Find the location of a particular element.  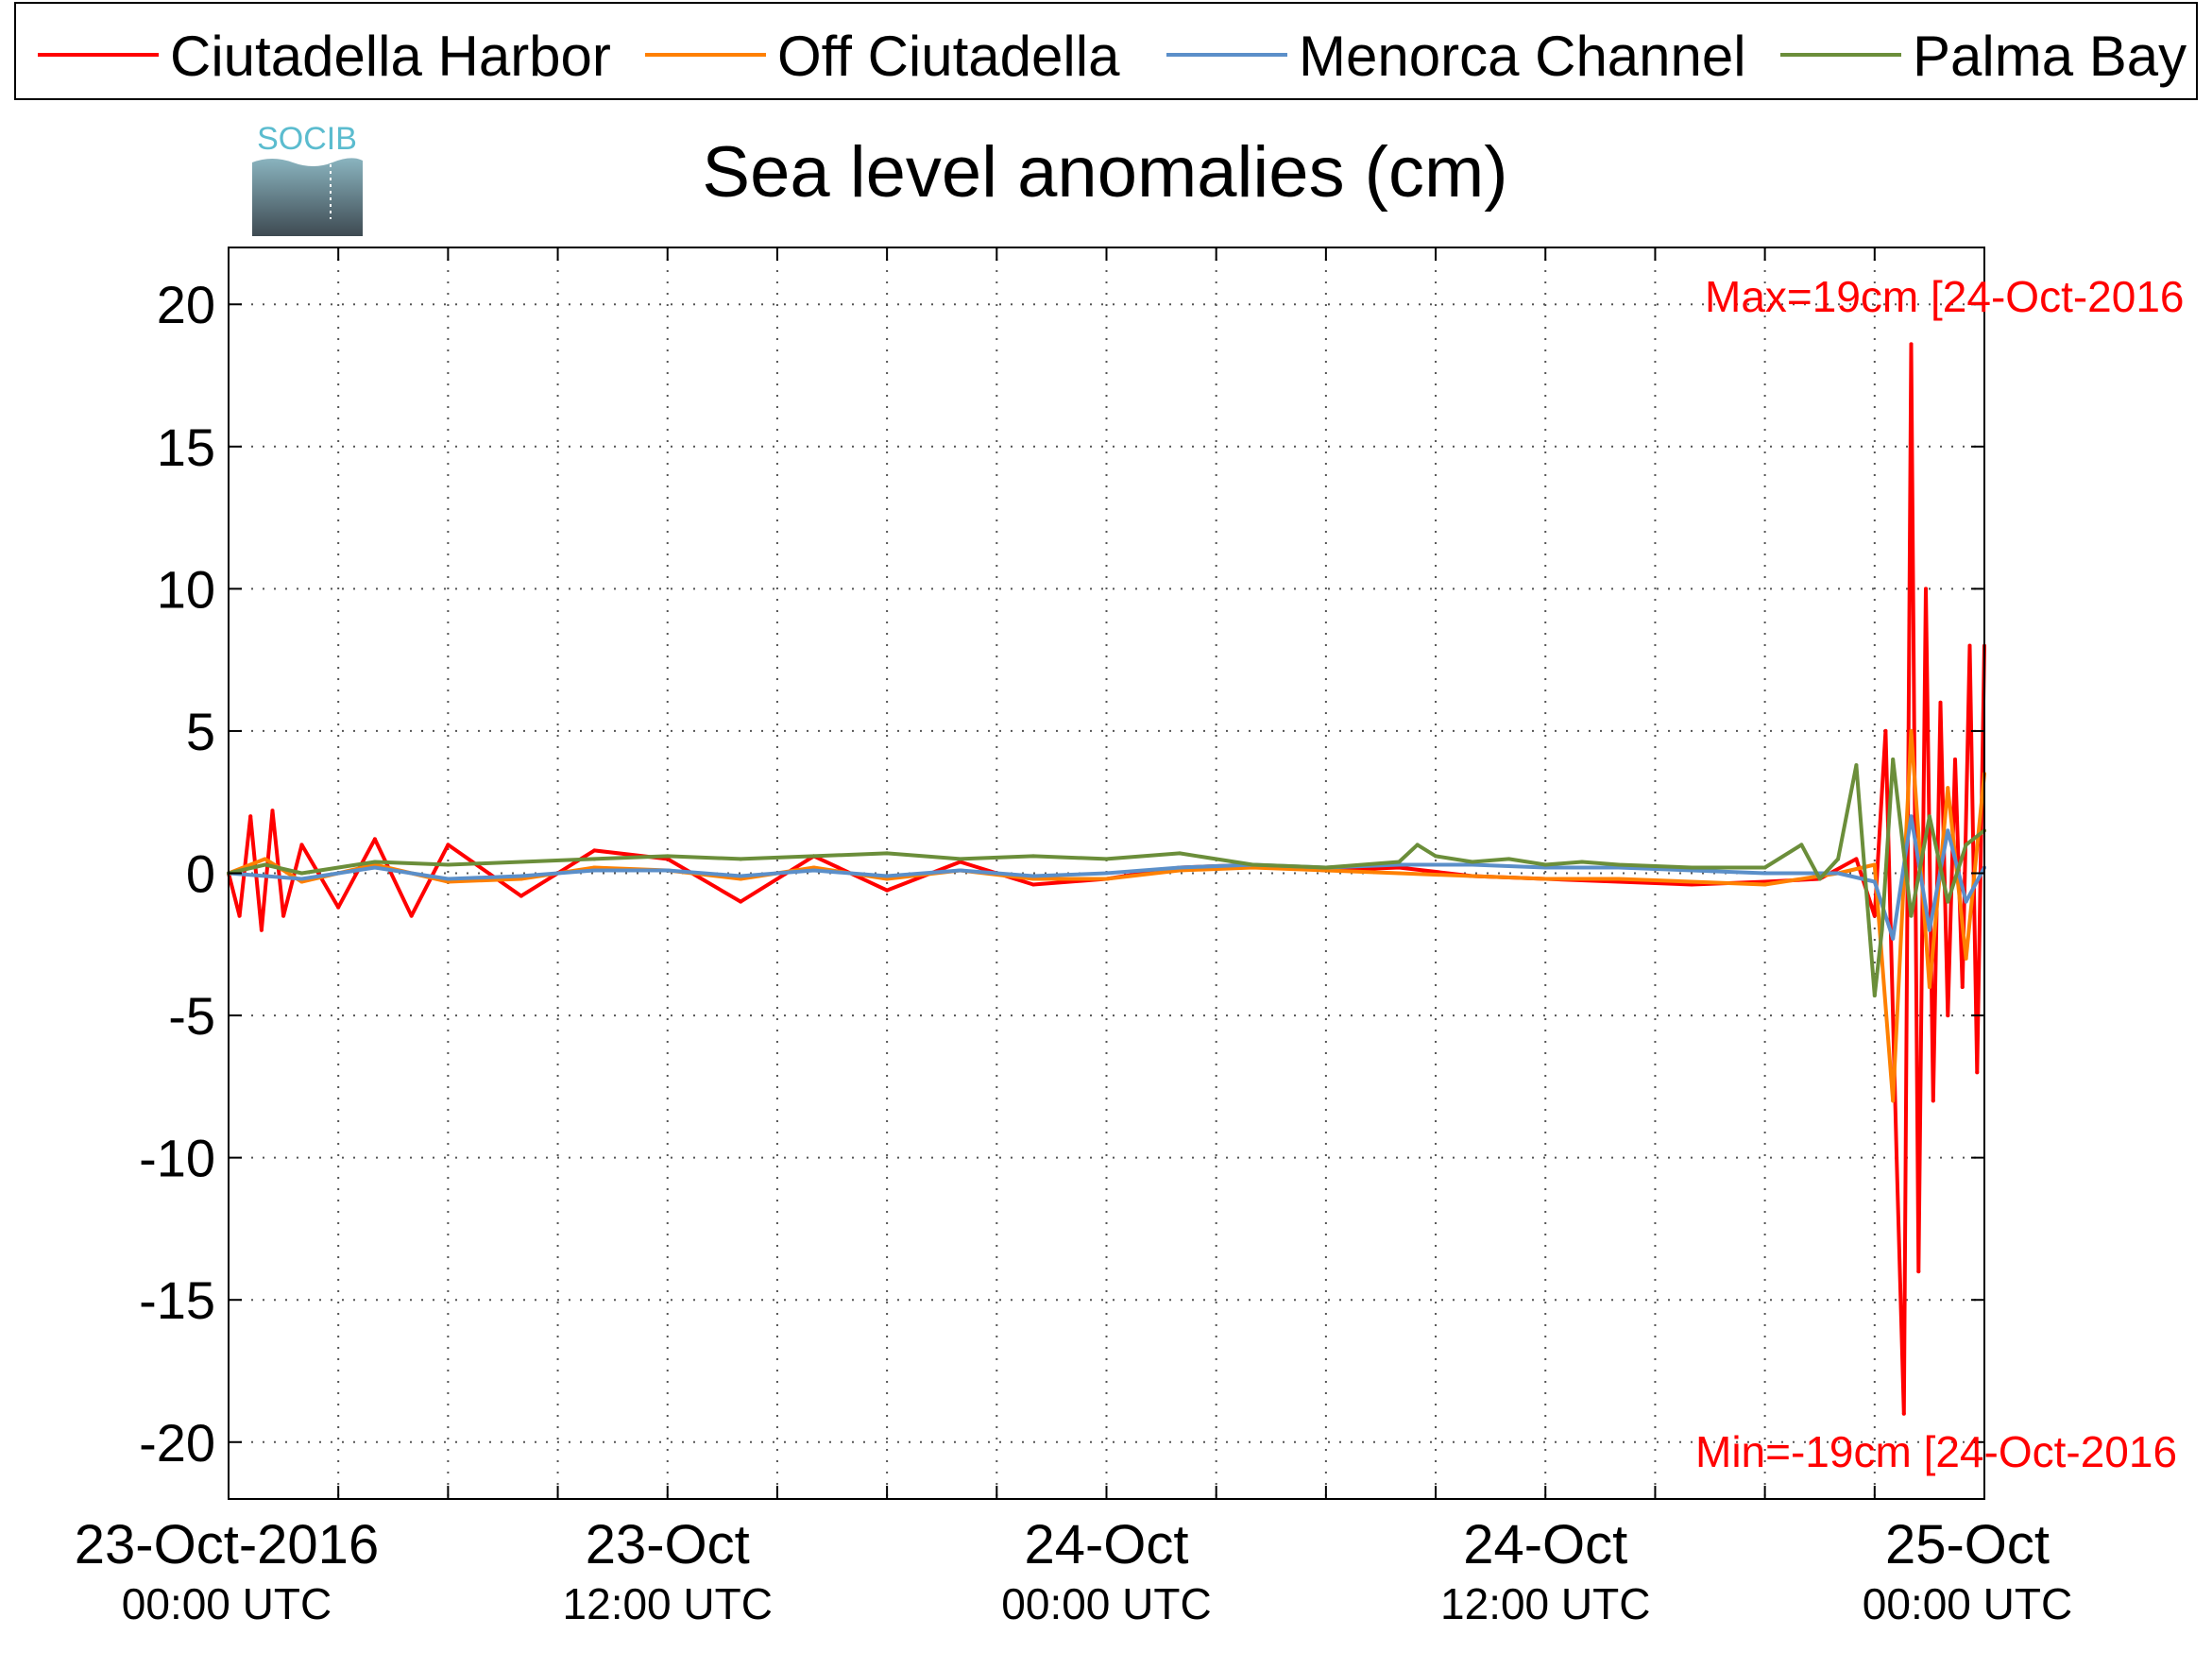

y-tick-label: 10 is located at coordinates (186, 589).